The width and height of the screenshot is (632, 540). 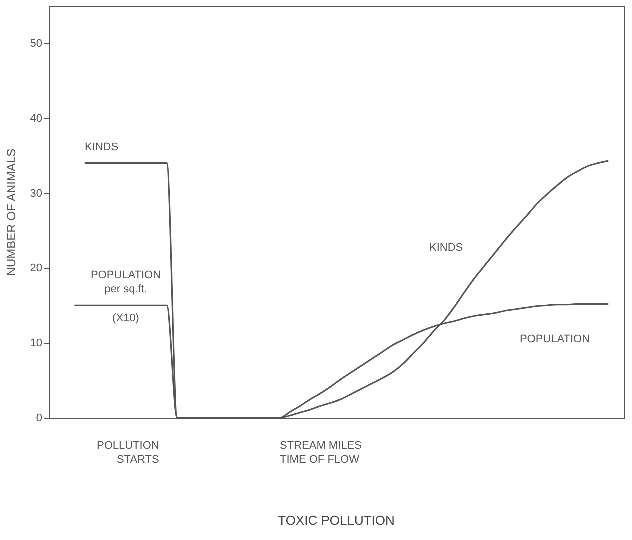 I want to click on y-tick-label: 50, so click(x=36, y=44).